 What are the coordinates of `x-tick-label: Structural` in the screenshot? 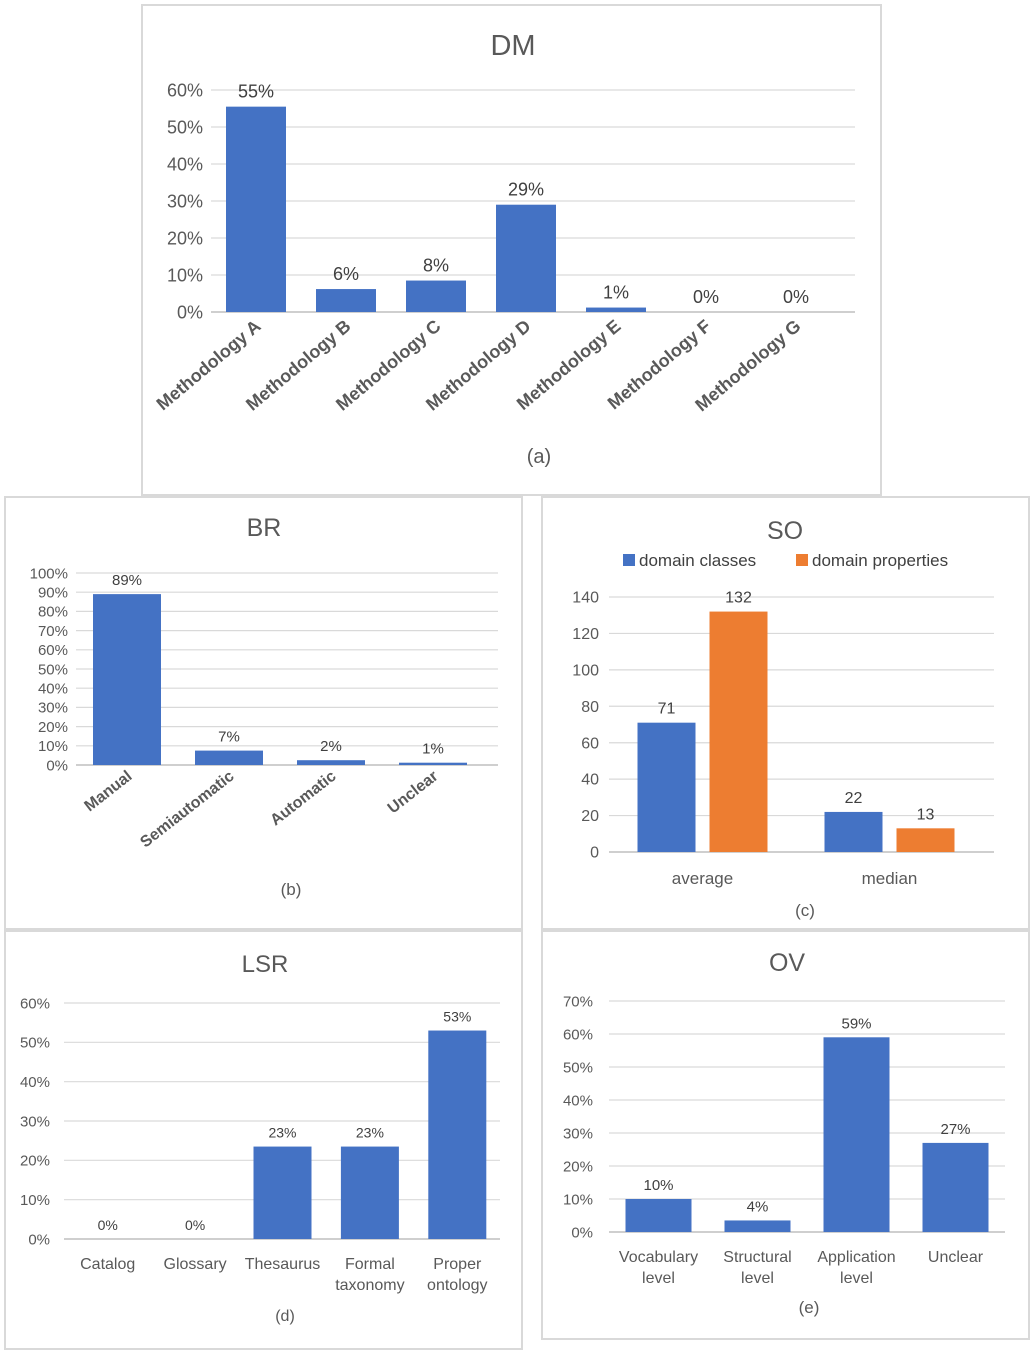 It's located at (757, 1257).